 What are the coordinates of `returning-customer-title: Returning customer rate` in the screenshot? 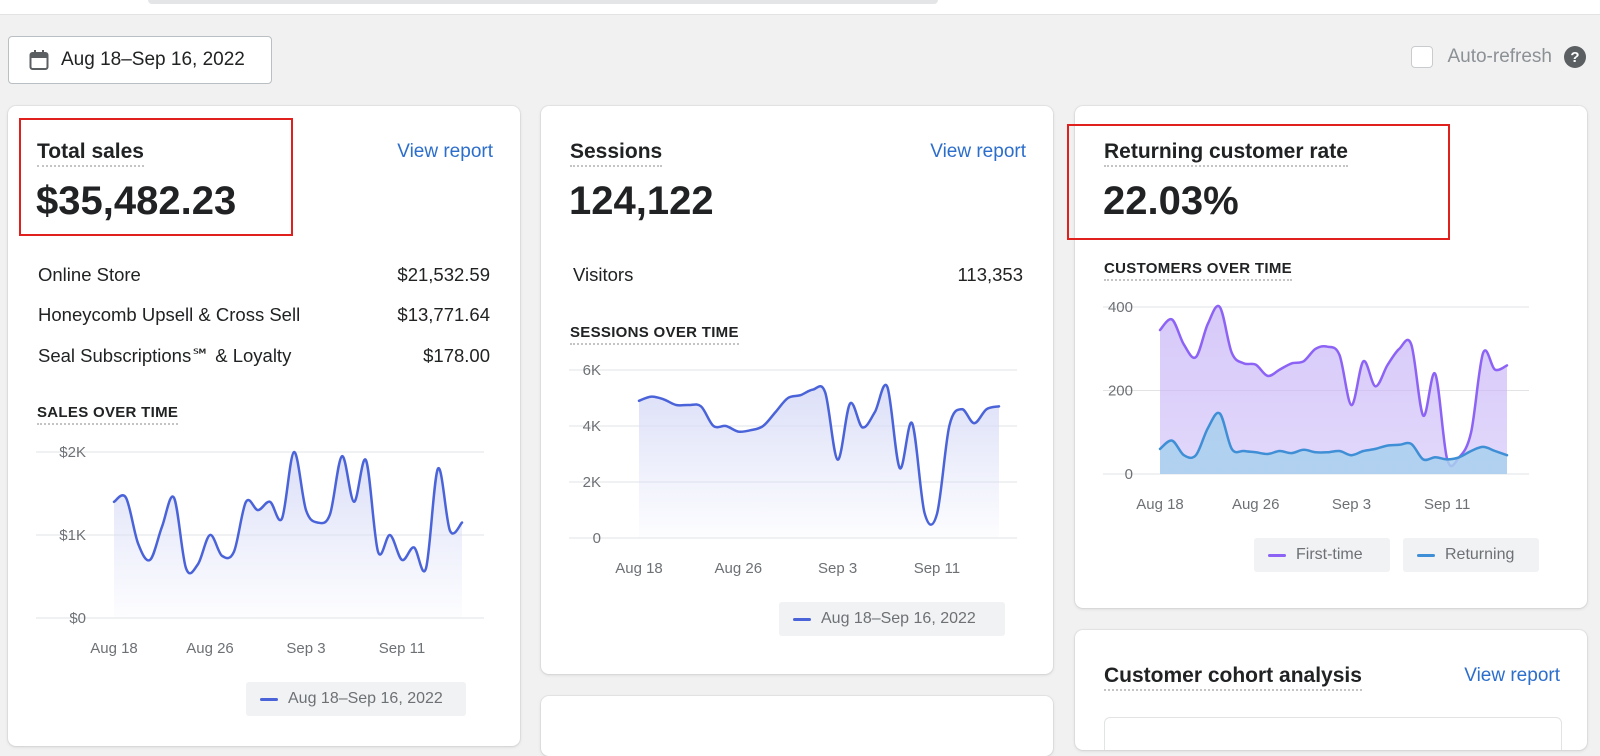 It's located at (1226, 153).